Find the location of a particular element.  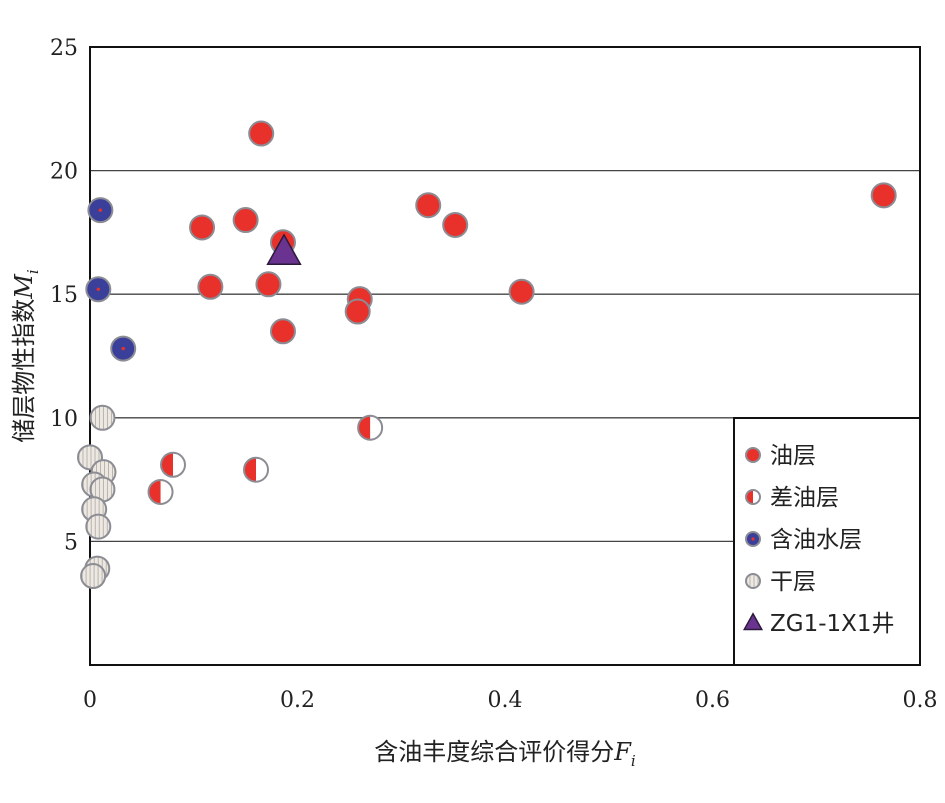

x-tick-label: 0.4 is located at coordinates (505, 700).